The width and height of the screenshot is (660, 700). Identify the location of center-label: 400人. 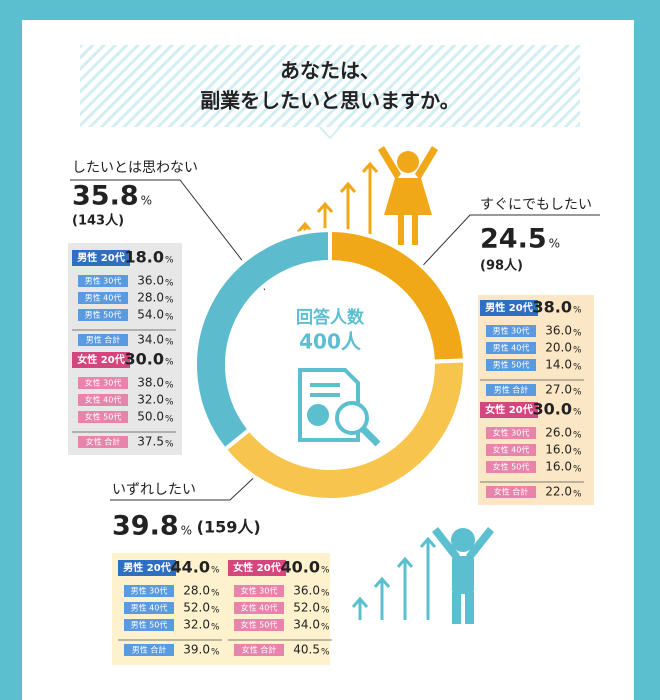
(330, 342).